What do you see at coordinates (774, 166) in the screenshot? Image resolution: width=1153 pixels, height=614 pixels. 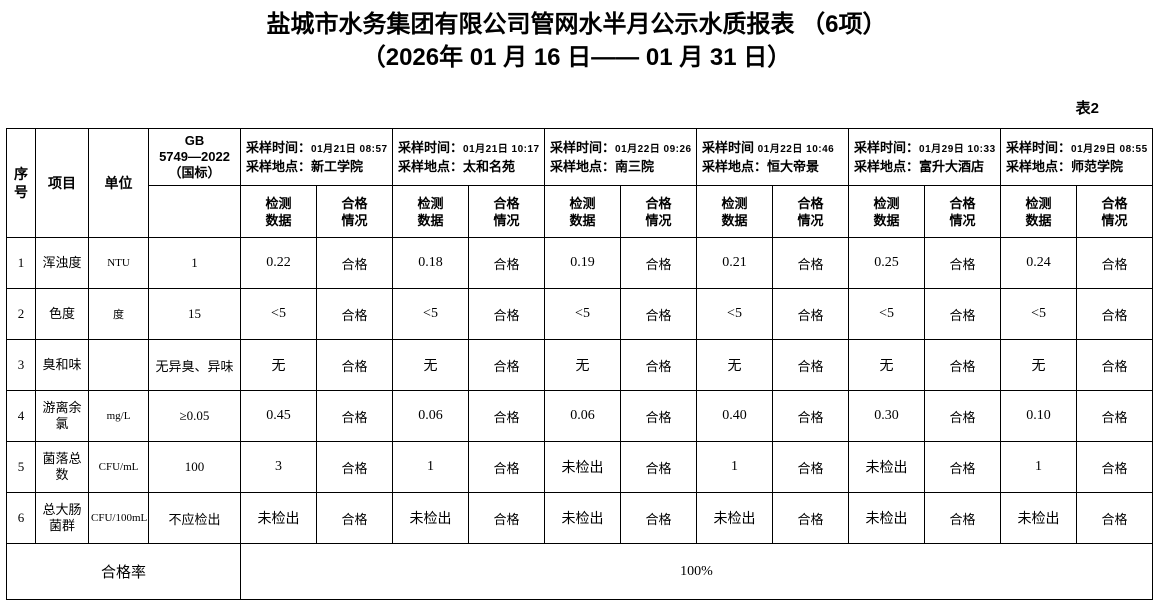 I see `sample-site-line: 采样地点：恒大帝景` at bounding box center [774, 166].